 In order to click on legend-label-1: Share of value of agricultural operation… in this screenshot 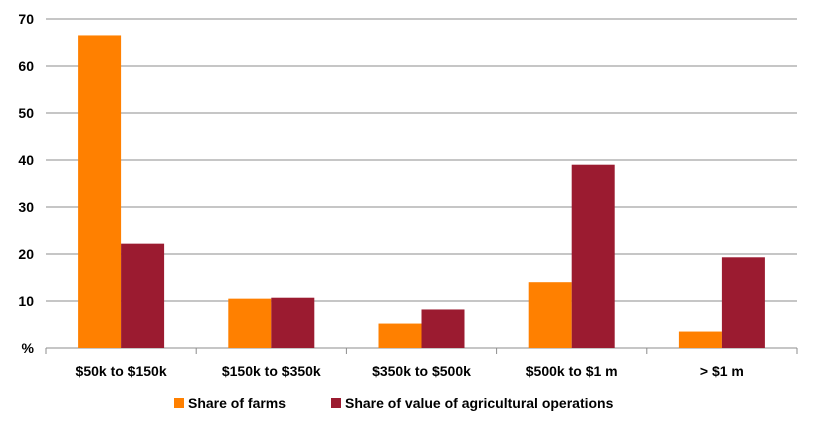, I will do `click(479, 403)`.